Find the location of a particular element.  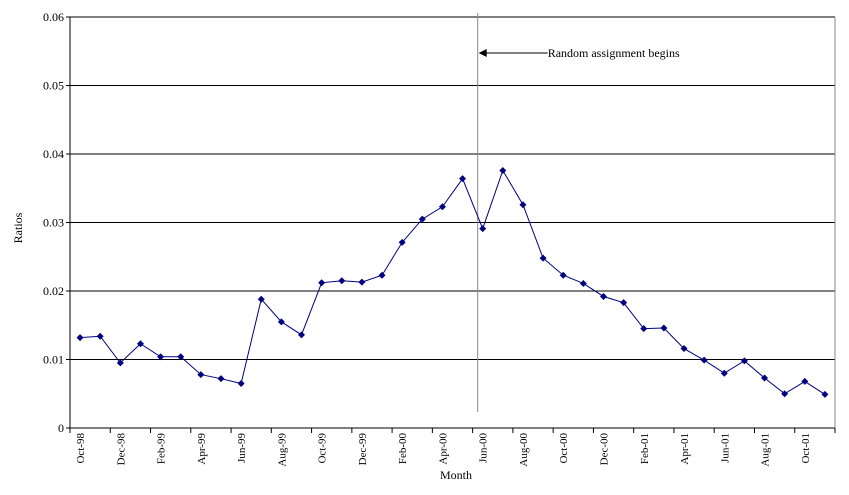

x-tick-label: Apr-00 is located at coordinates (443, 449).